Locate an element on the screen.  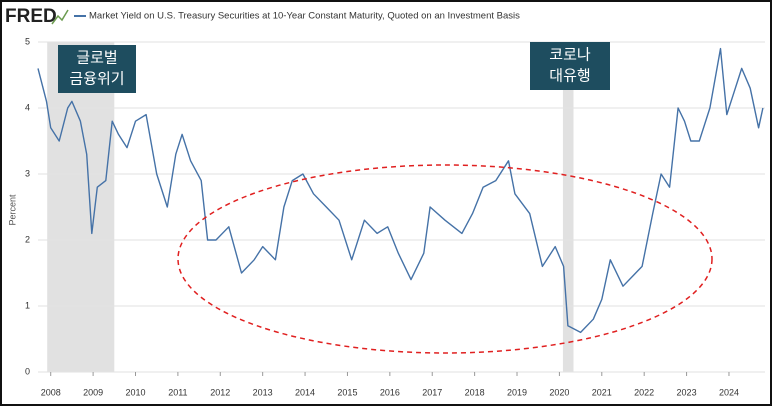
annotation-text: 글로벌 is located at coordinates (96, 58).